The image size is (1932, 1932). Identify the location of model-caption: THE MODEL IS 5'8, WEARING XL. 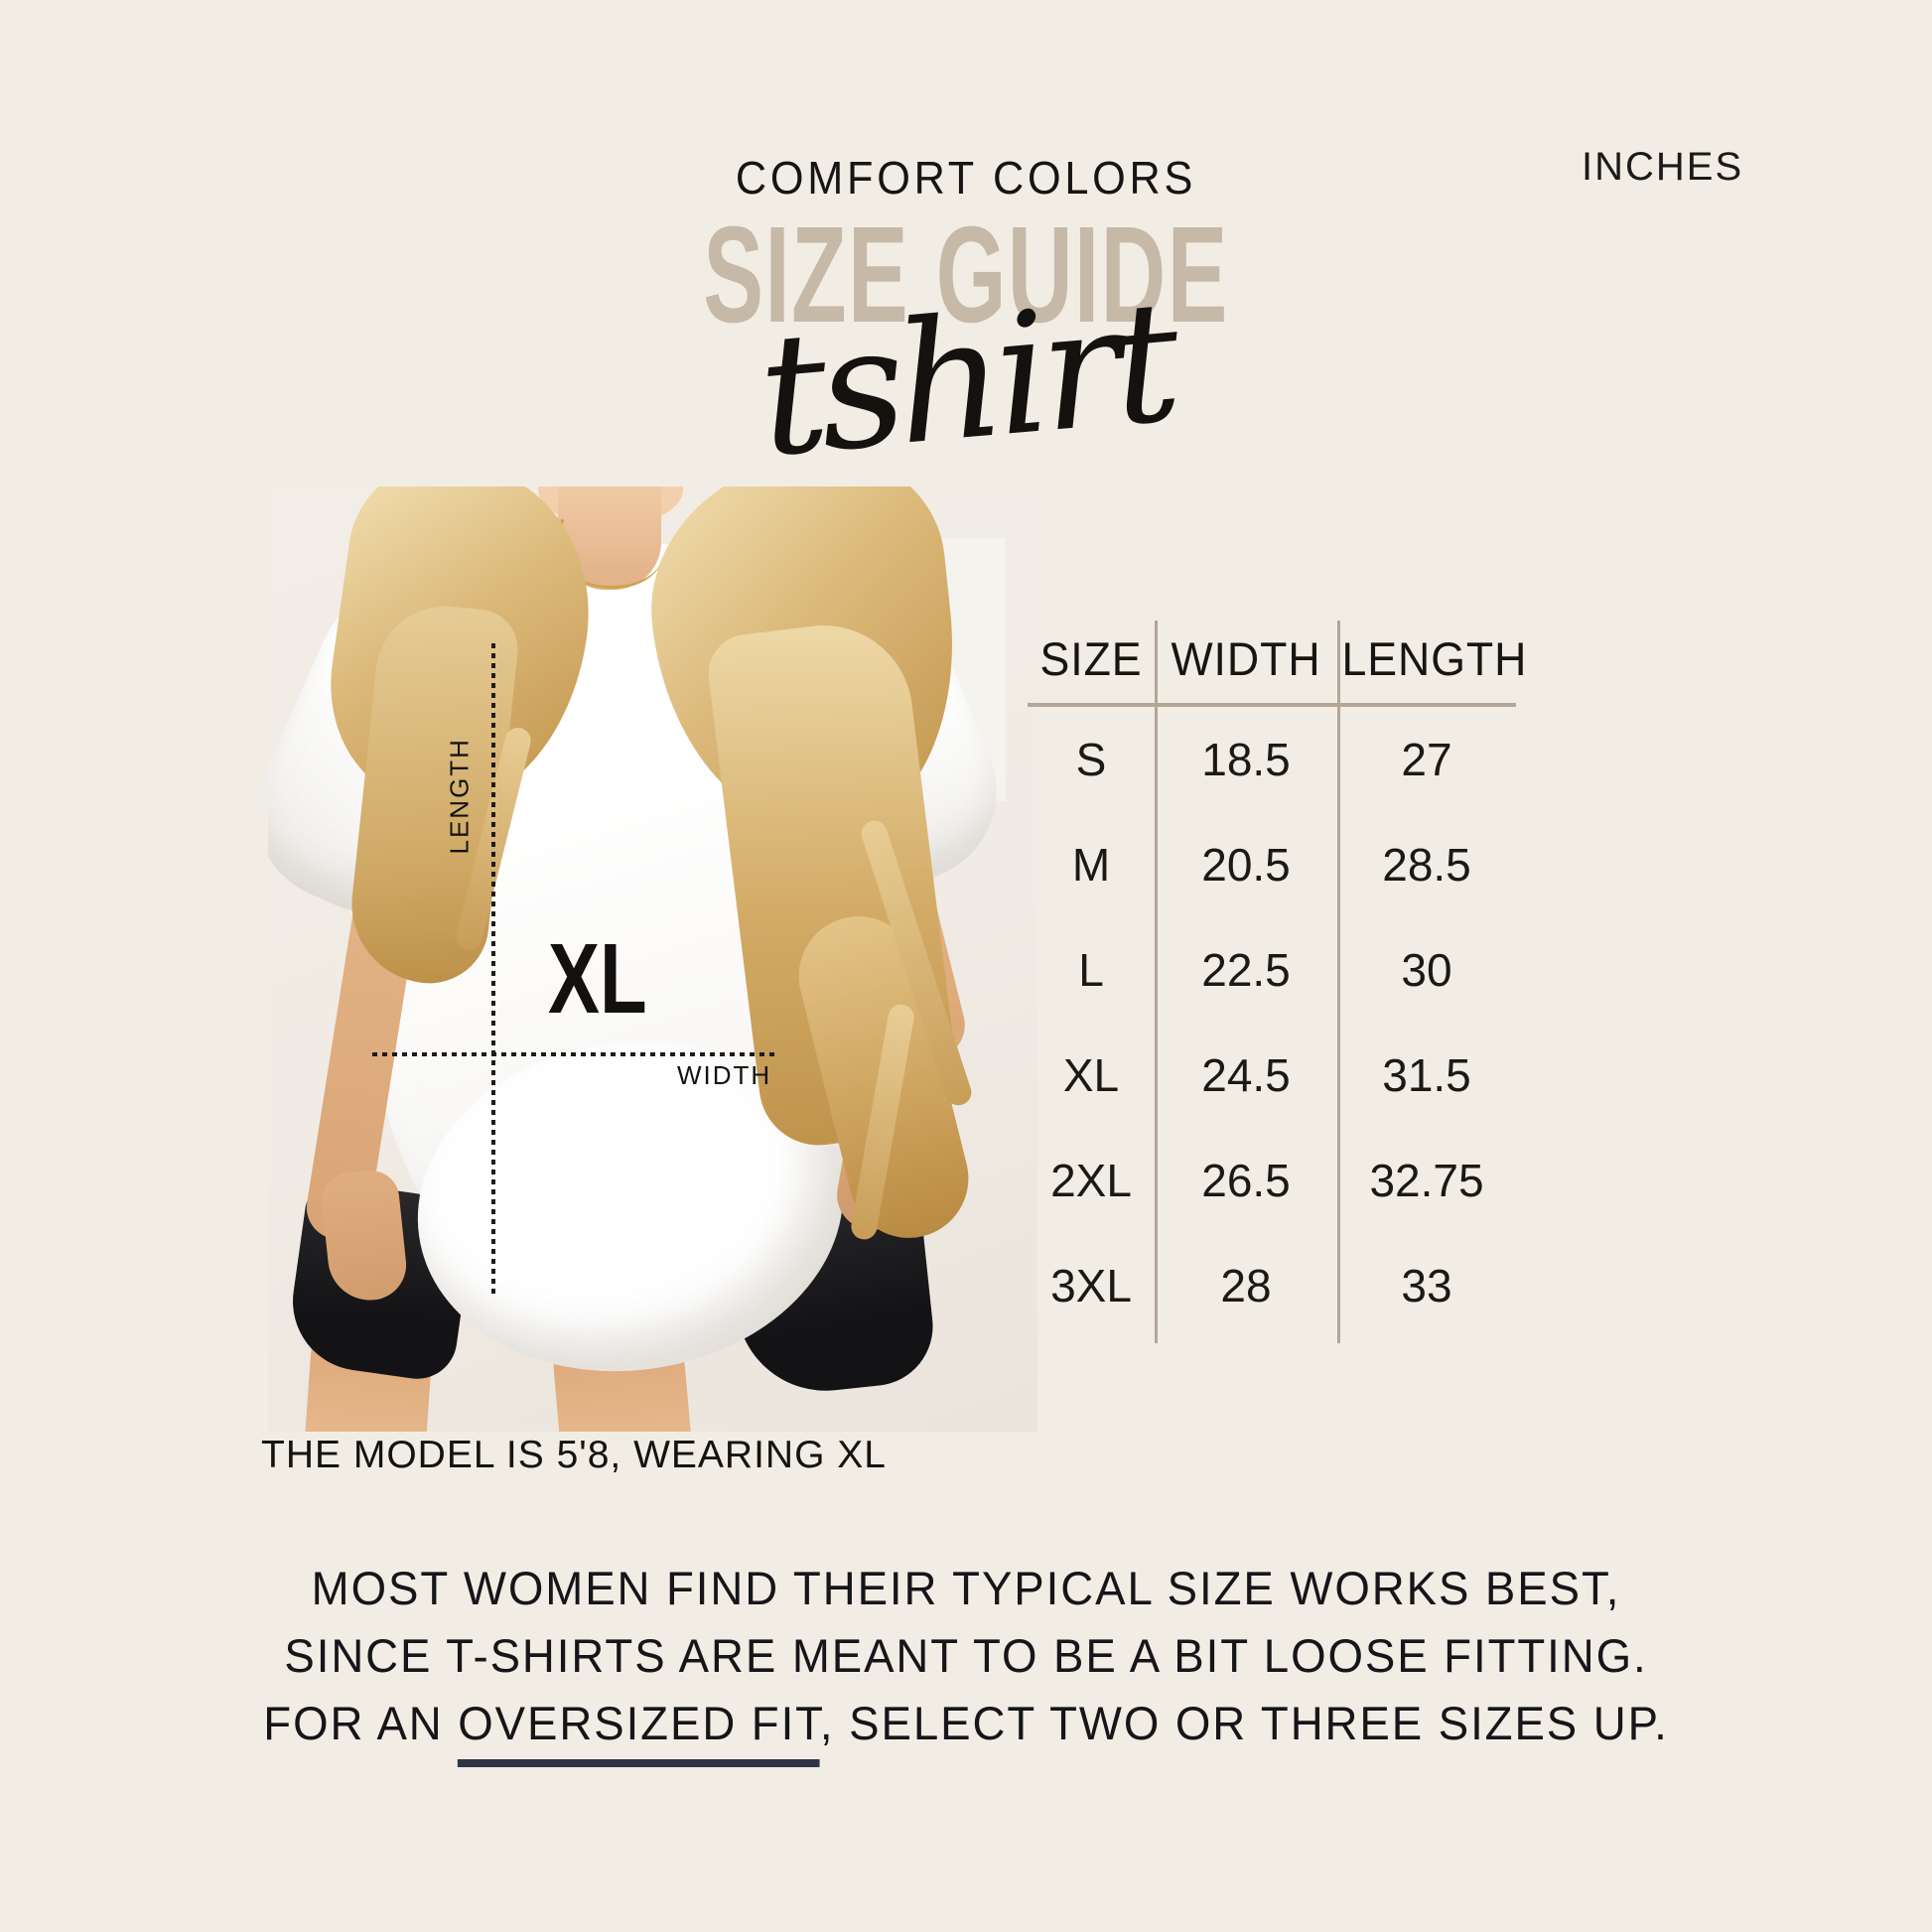
(574, 1455).